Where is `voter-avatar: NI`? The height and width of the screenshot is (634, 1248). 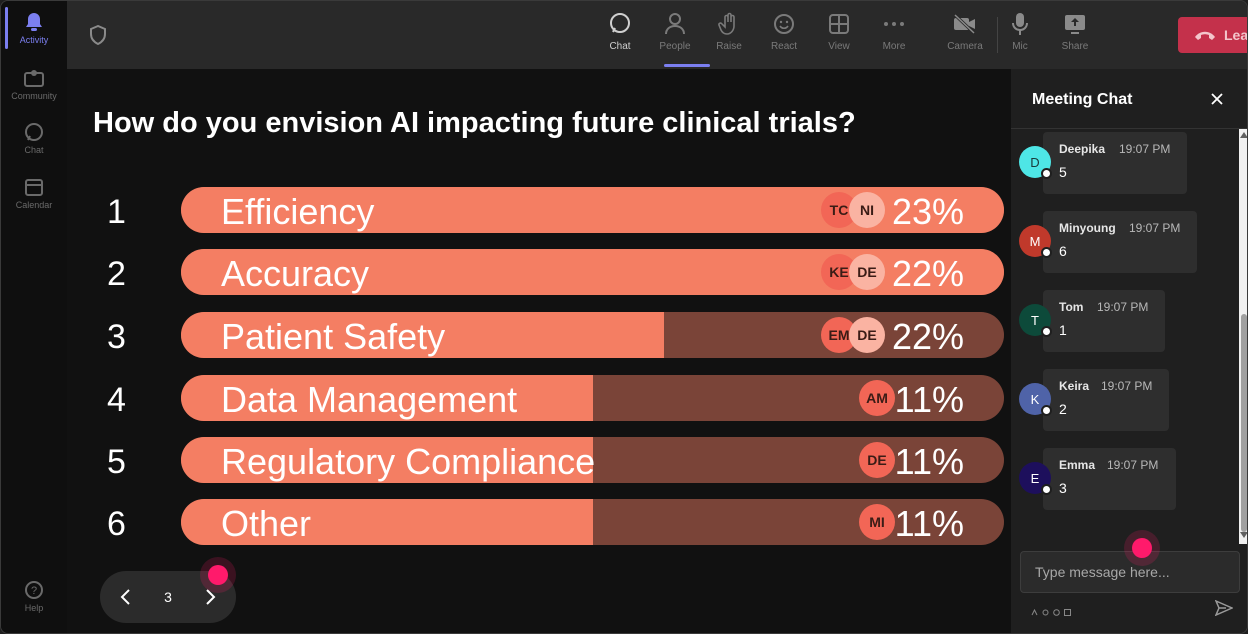
voter-avatar: NI is located at coordinates (867, 210).